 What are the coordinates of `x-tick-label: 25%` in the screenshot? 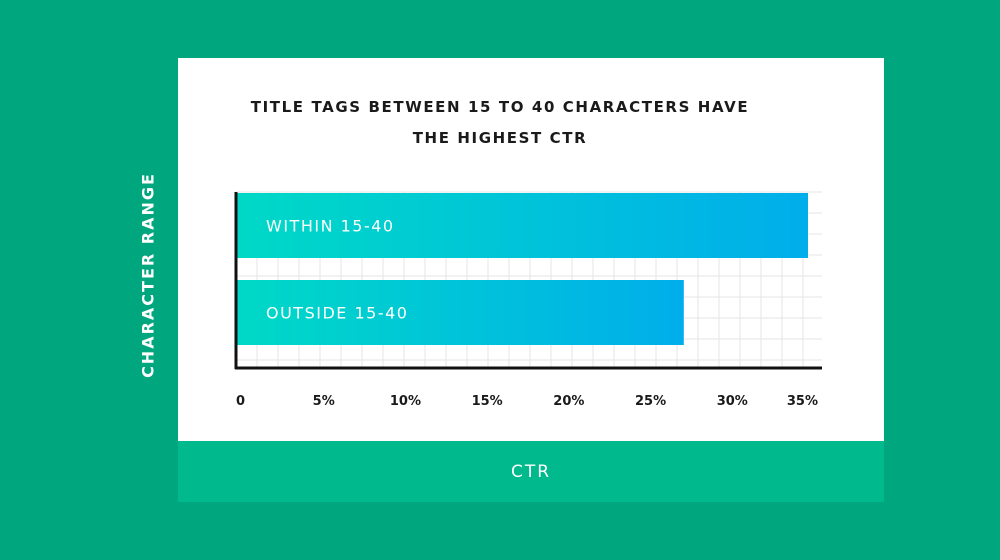 It's located at (650, 401).